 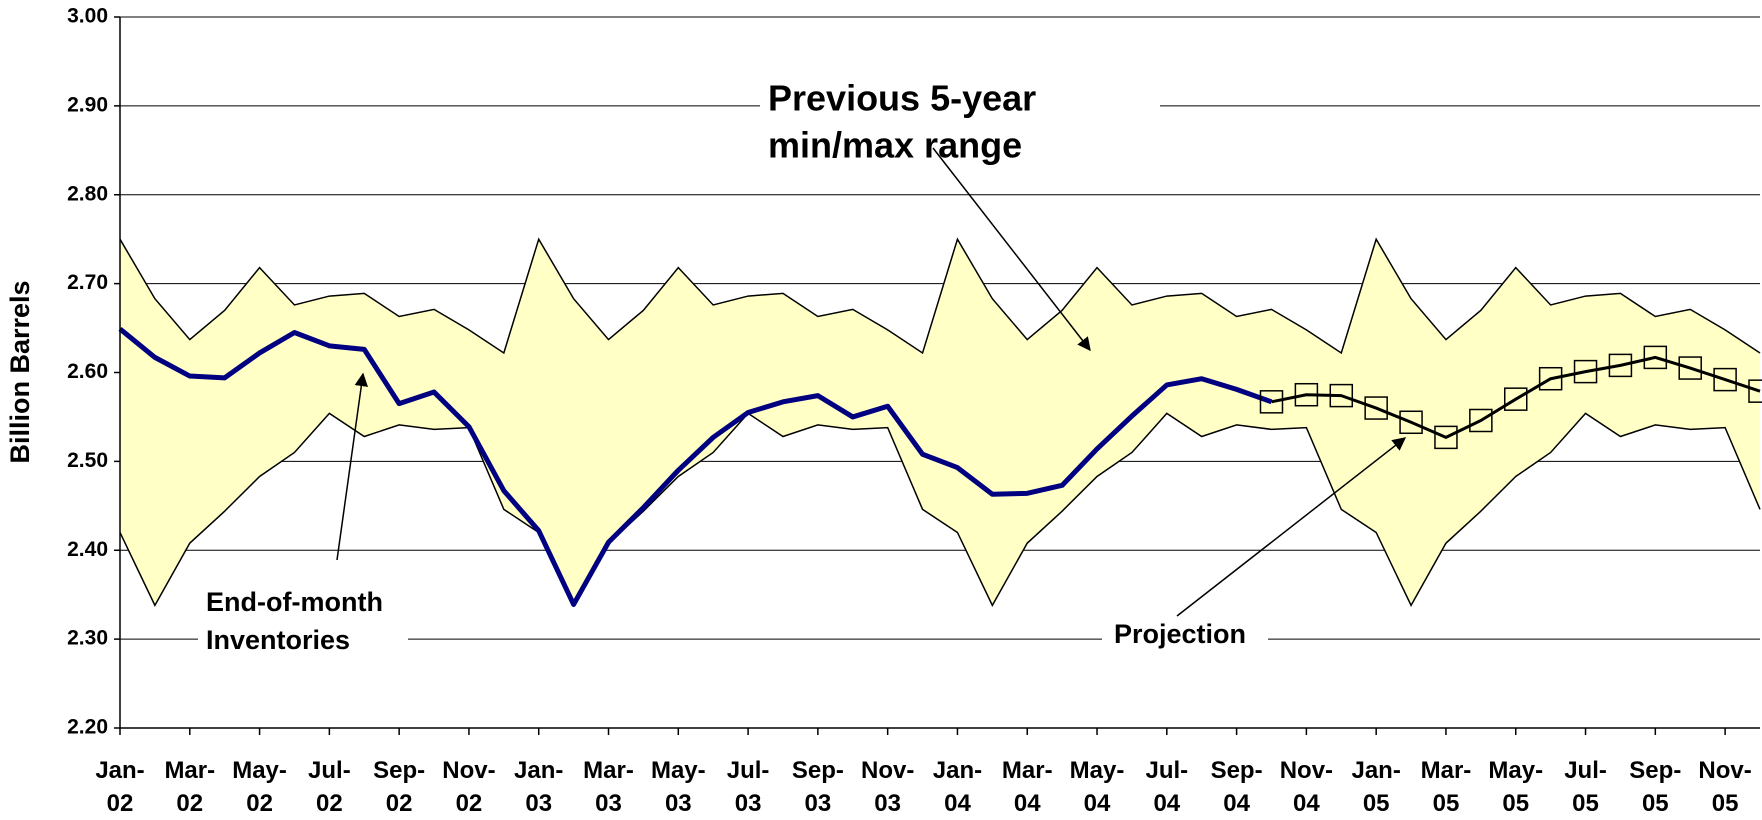 I want to click on x-tick-label: Jul-04, so click(x=1166, y=787).